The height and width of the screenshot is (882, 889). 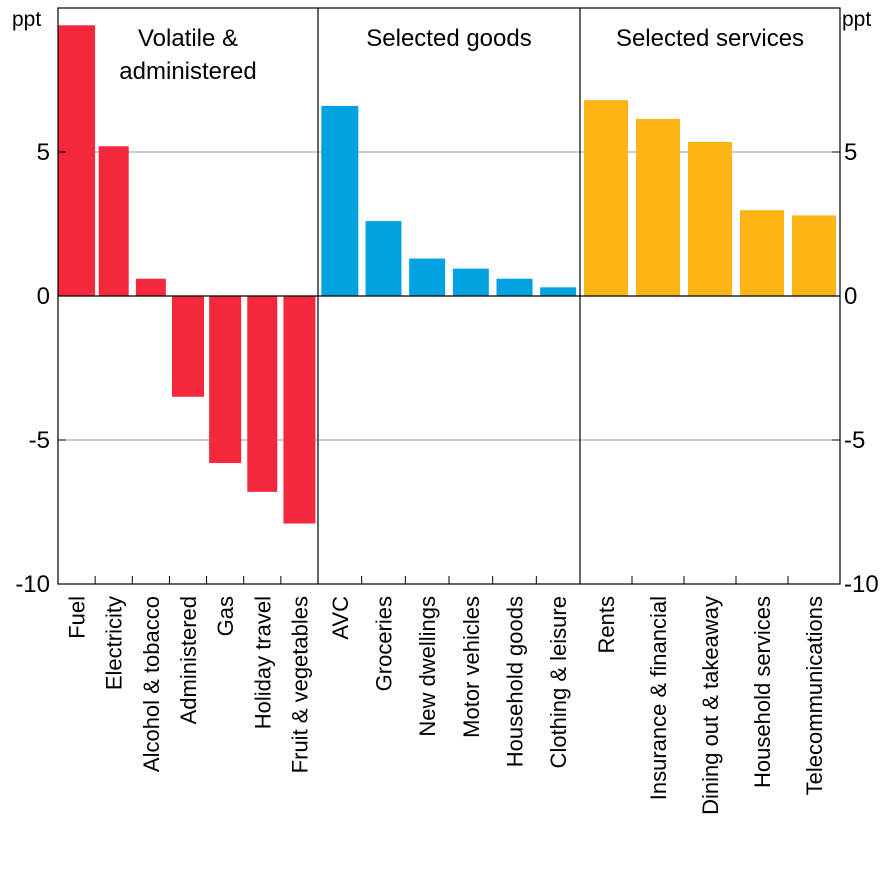 I want to click on y-tick-label-right: -5, so click(x=854, y=440).